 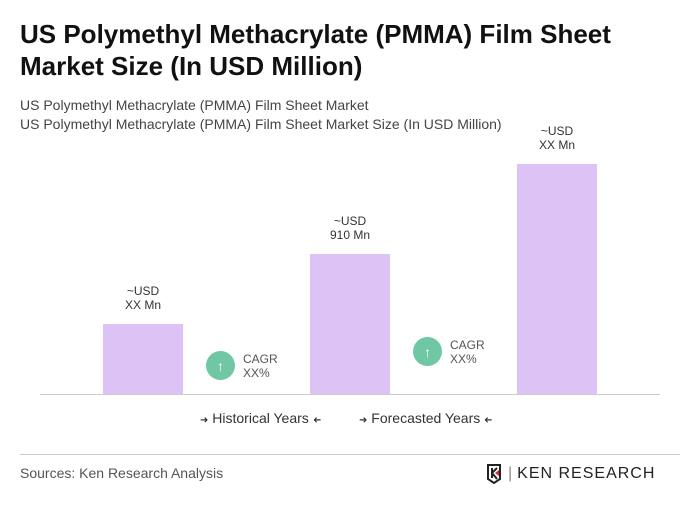 What do you see at coordinates (242, 365) in the screenshot?
I see `cagr-1: ↑ CAGR XX%` at bounding box center [242, 365].